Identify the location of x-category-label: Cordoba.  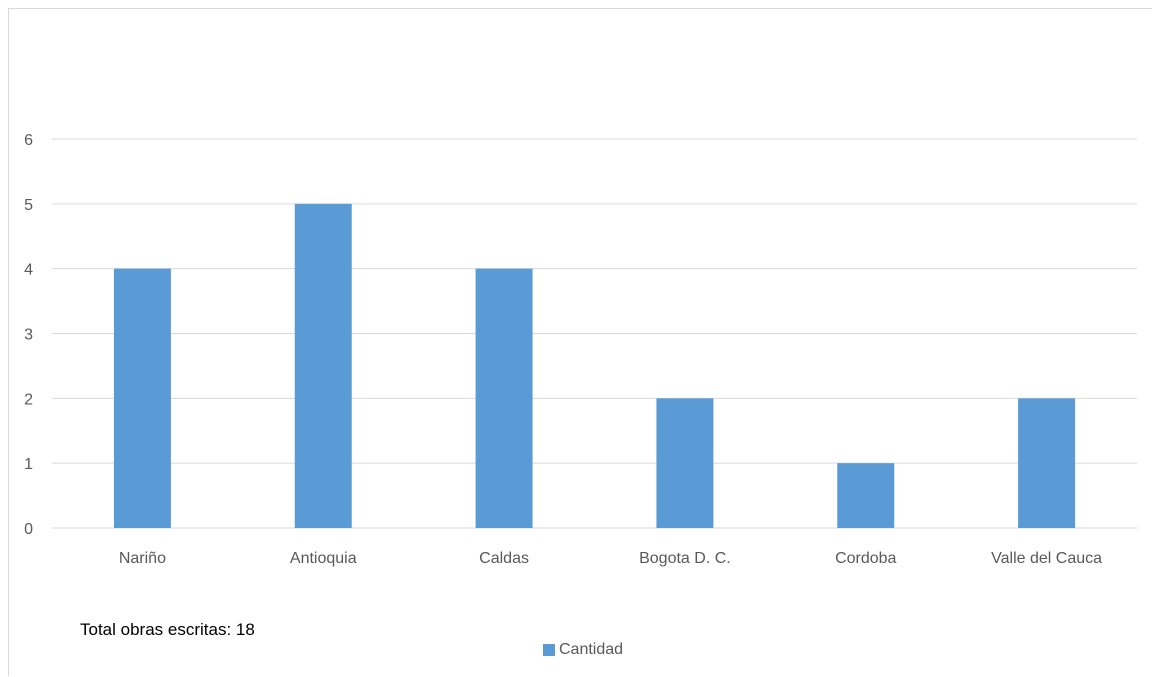
(865, 558).